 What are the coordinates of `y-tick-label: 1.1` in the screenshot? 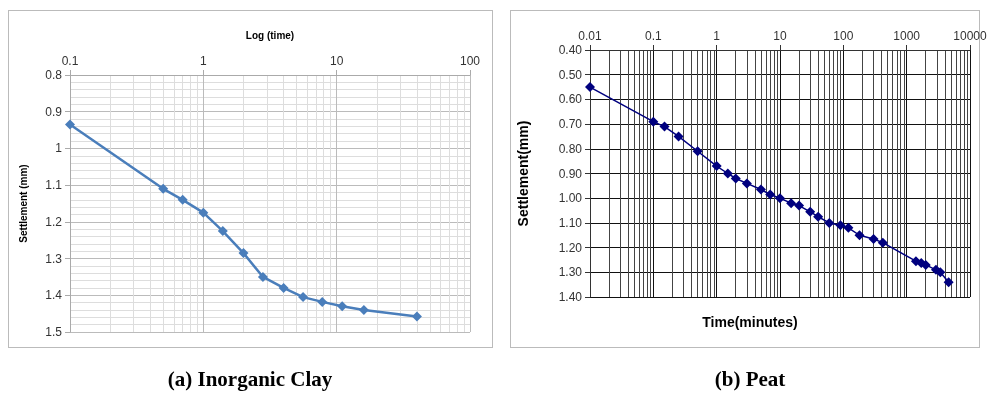 It's located at (54, 185).